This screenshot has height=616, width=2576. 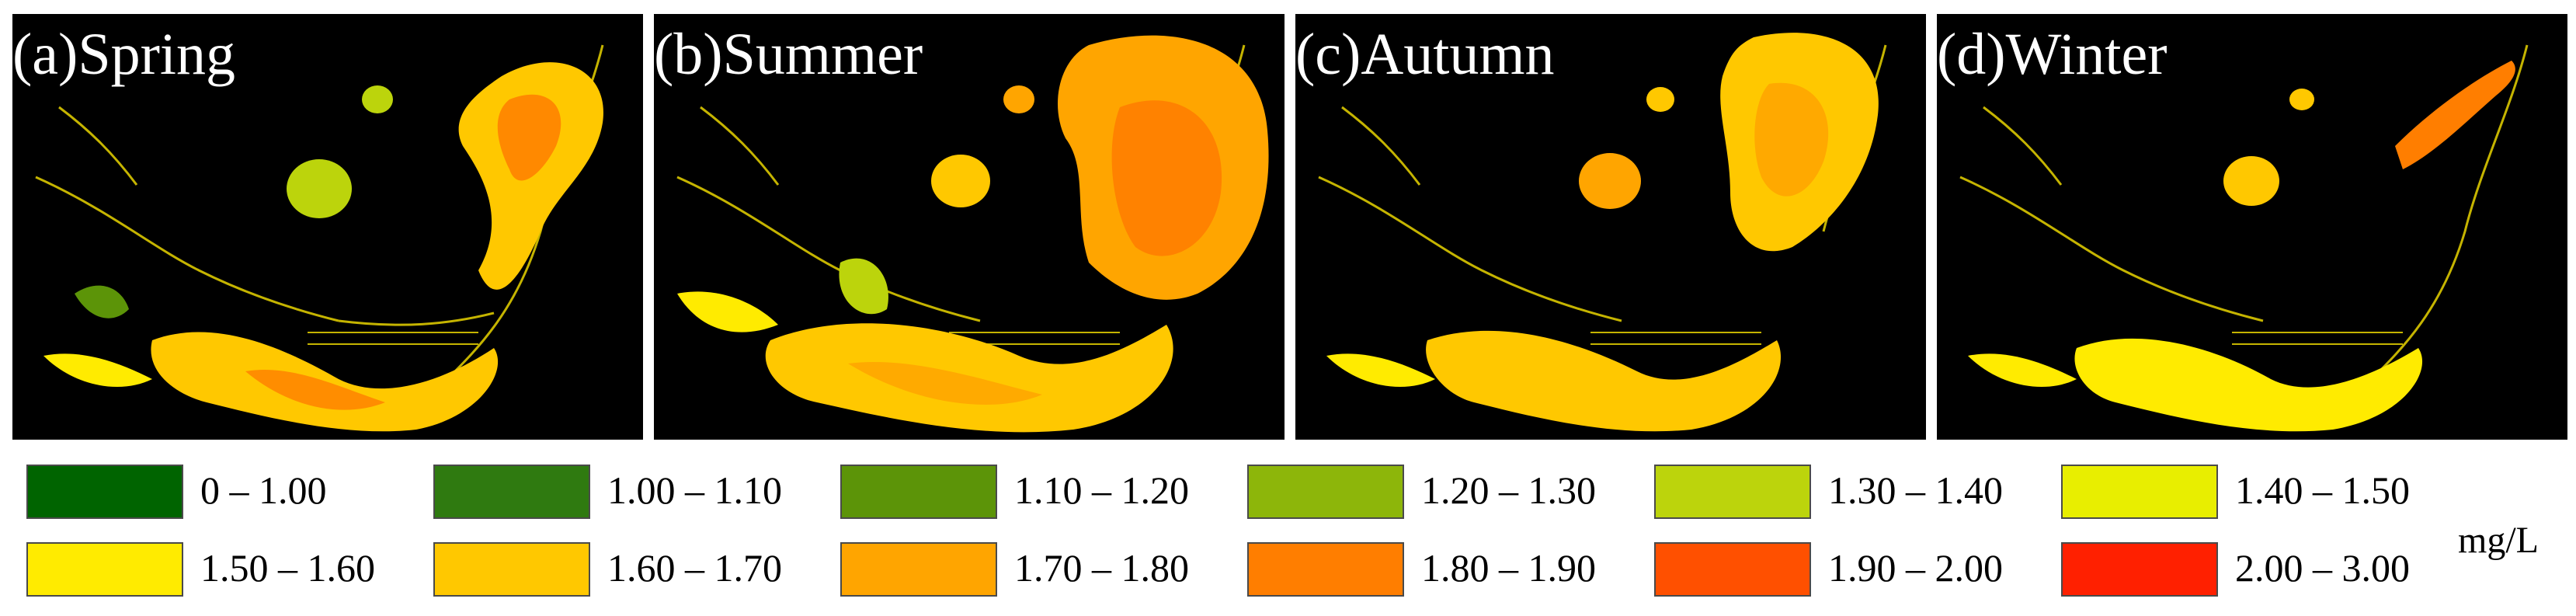 What do you see at coordinates (1508, 490) in the screenshot?
I see `legend-label: 1.20 – 1.30` at bounding box center [1508, 490].